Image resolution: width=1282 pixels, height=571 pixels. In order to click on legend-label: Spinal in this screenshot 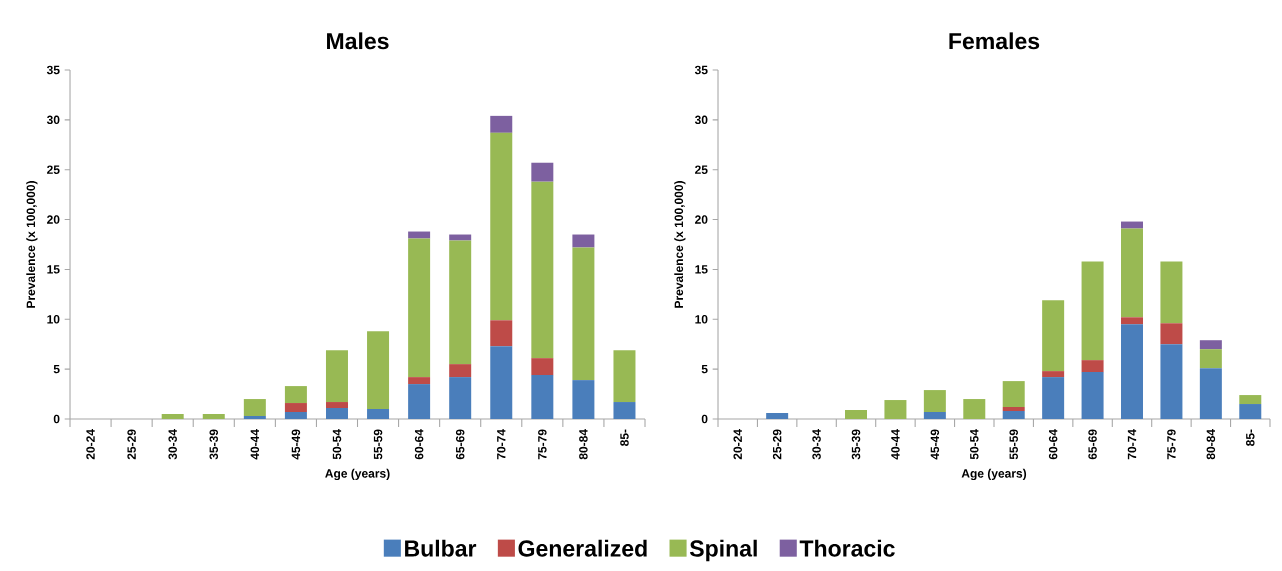, I will do `click(723, 550)`.